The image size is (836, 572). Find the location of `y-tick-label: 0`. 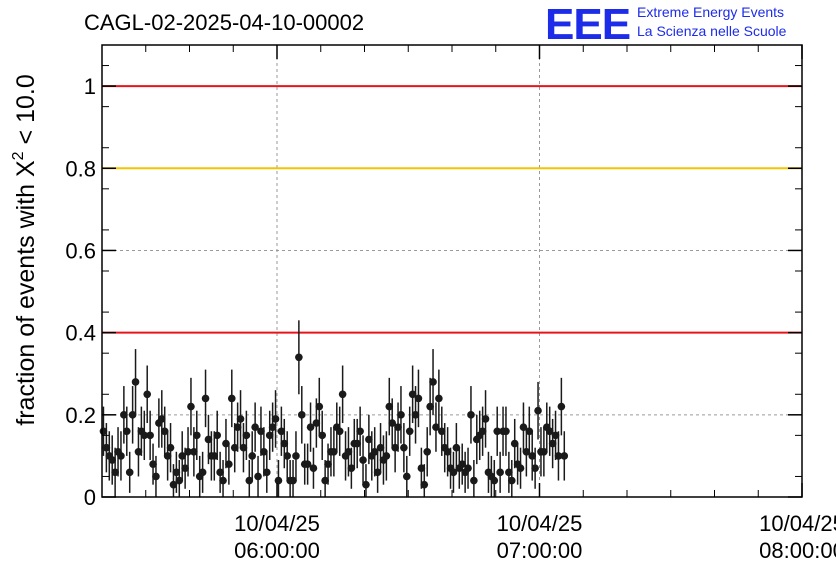

y-tick-label: 0 is located at coordinates (90, 497).